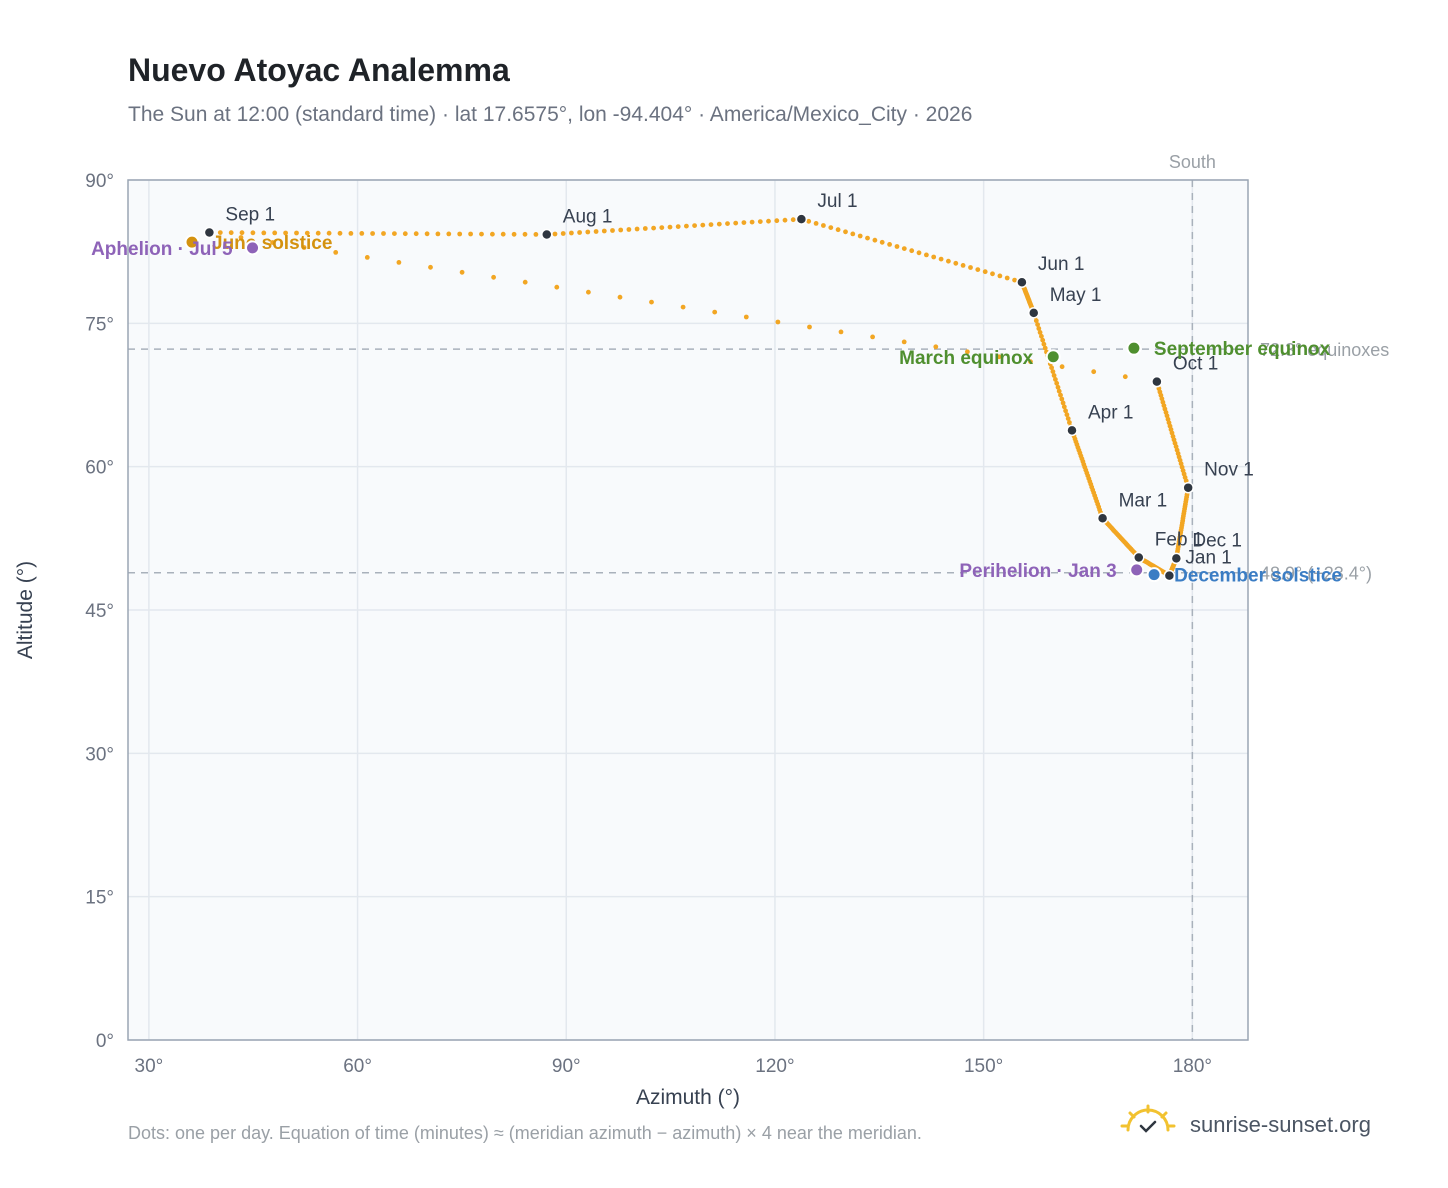 This screenshot has width=1448, height=1188. What do you see at coordinates (357, 1066) in the screenshot?
I see `x-tick-label: 60°` at bounding box center [357, 1066].